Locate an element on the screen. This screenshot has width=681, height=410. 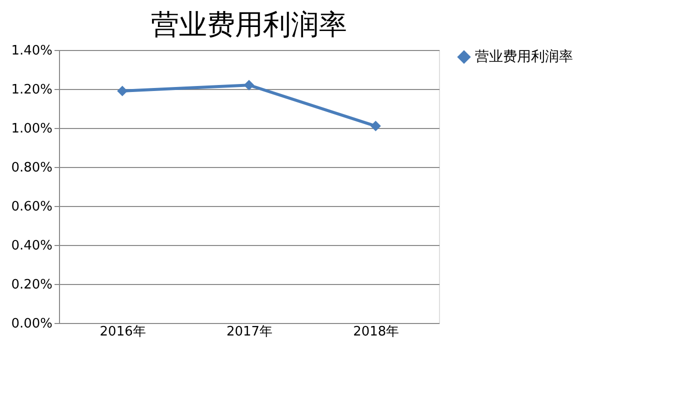
x-tick-label: 2016年 is located at coordinates (123, 332).